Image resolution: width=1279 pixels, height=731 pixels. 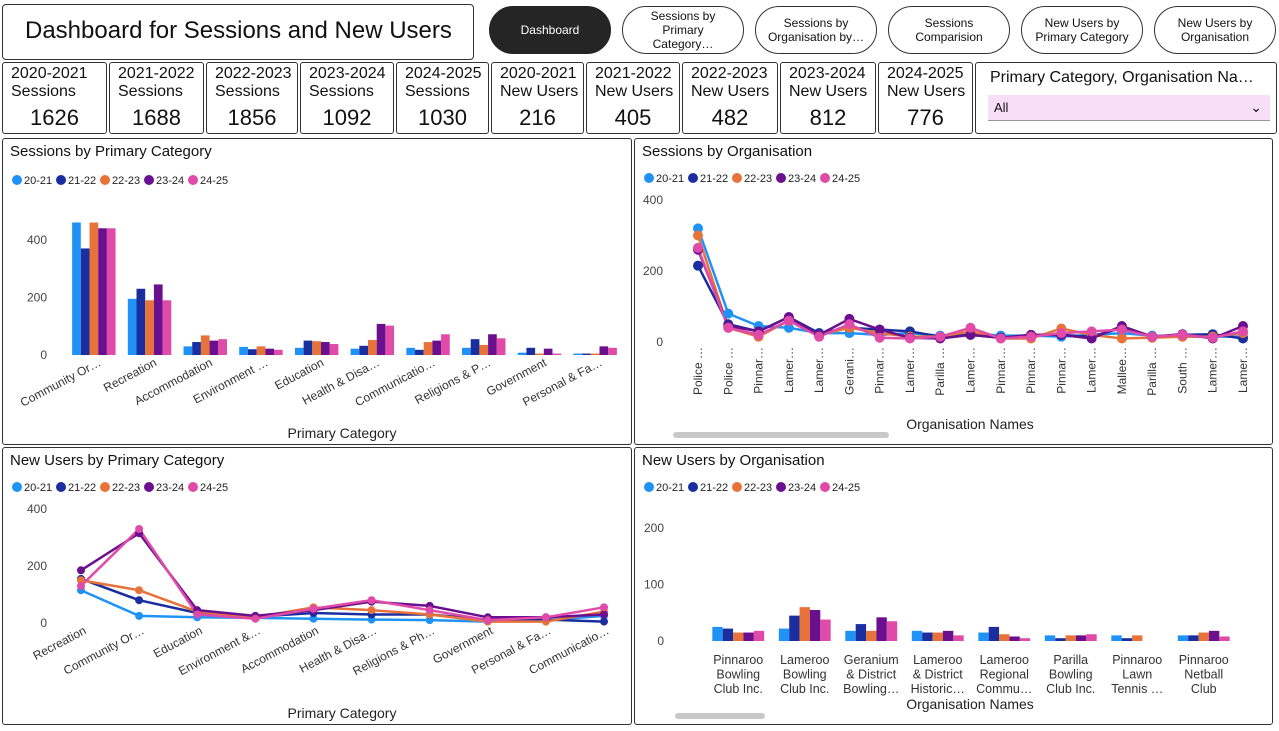 I want to click on bar-23-24-environment, so click(x=269, y=351).